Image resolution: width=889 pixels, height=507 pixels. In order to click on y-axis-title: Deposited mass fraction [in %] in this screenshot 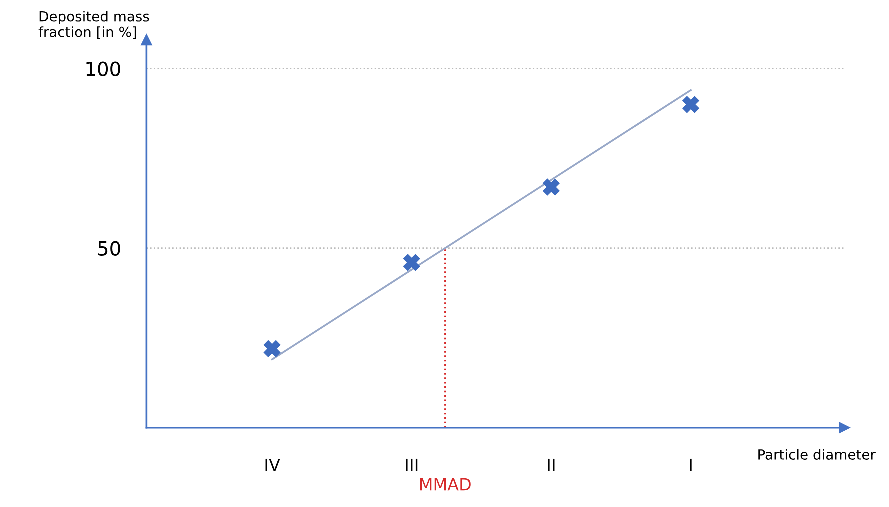, I will do `click(94, 25)`.